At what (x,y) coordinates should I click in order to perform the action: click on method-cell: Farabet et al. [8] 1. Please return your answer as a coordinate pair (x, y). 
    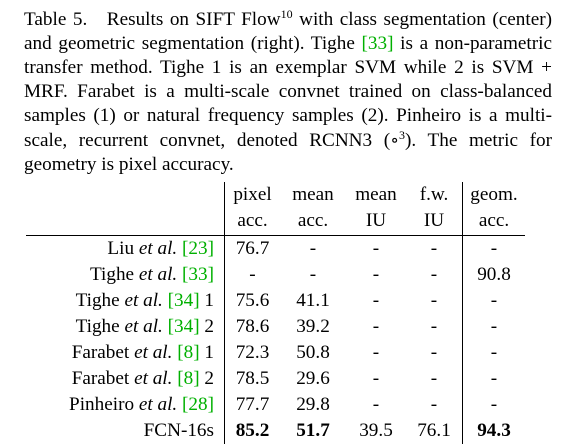
    Looking at the image, I should click on (125, 353).